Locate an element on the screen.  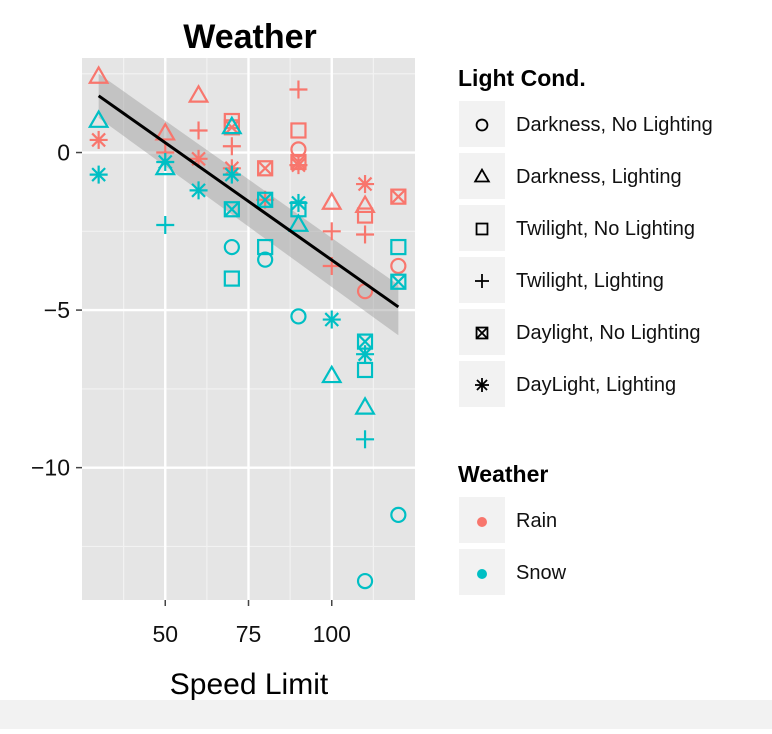
legend-key-plus-icon is located at coordinates (482, 281).